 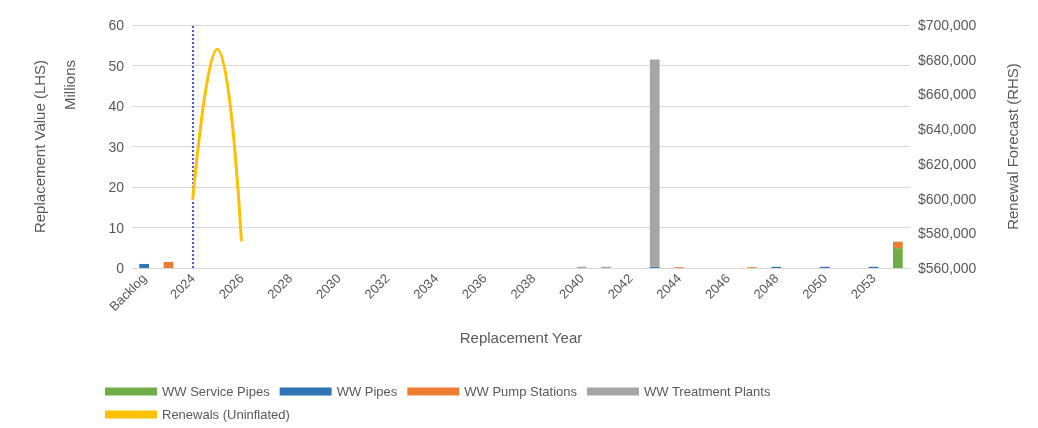 What do you see at coordinates (947, 233) in the screenshot?
I see `y2-tick-label: $580,000` at bounding box center [947, 233].